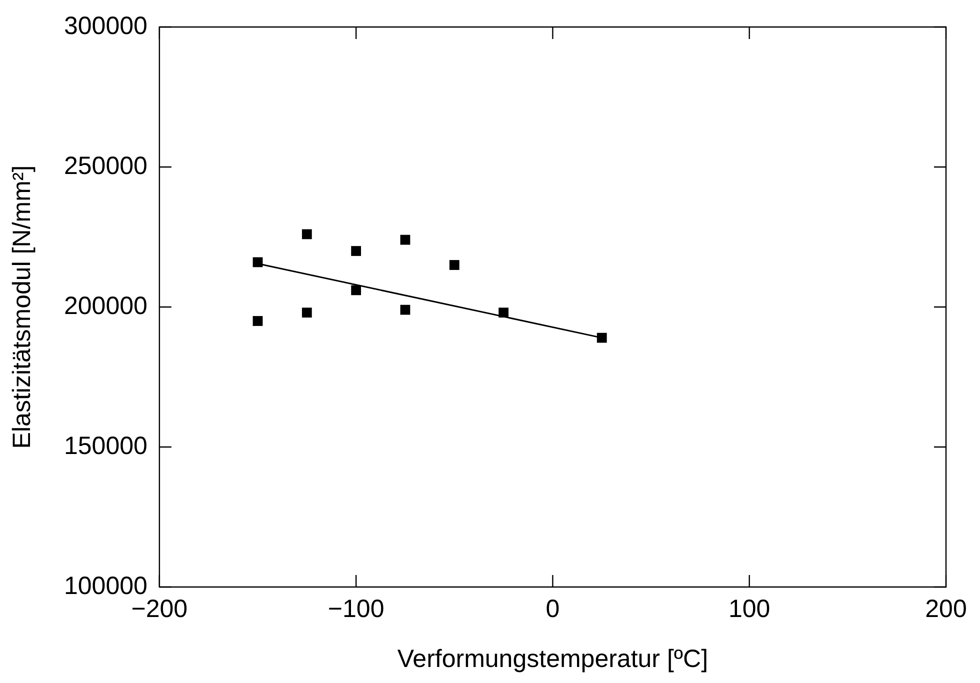  I want to click on y-tick-label: 300000, so click(106, 26).